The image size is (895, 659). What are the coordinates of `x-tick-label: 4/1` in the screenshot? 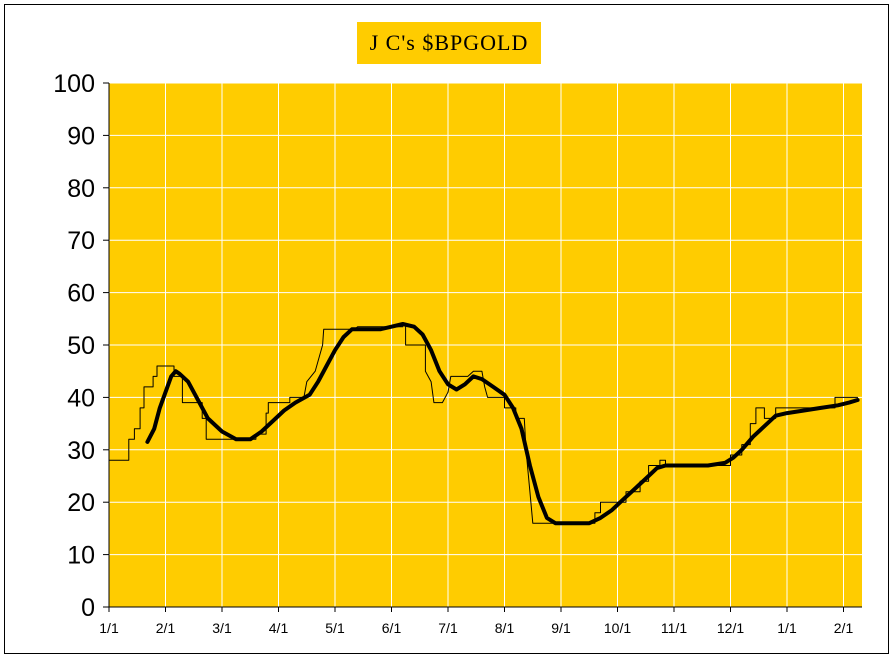 It's located at (279, 628).